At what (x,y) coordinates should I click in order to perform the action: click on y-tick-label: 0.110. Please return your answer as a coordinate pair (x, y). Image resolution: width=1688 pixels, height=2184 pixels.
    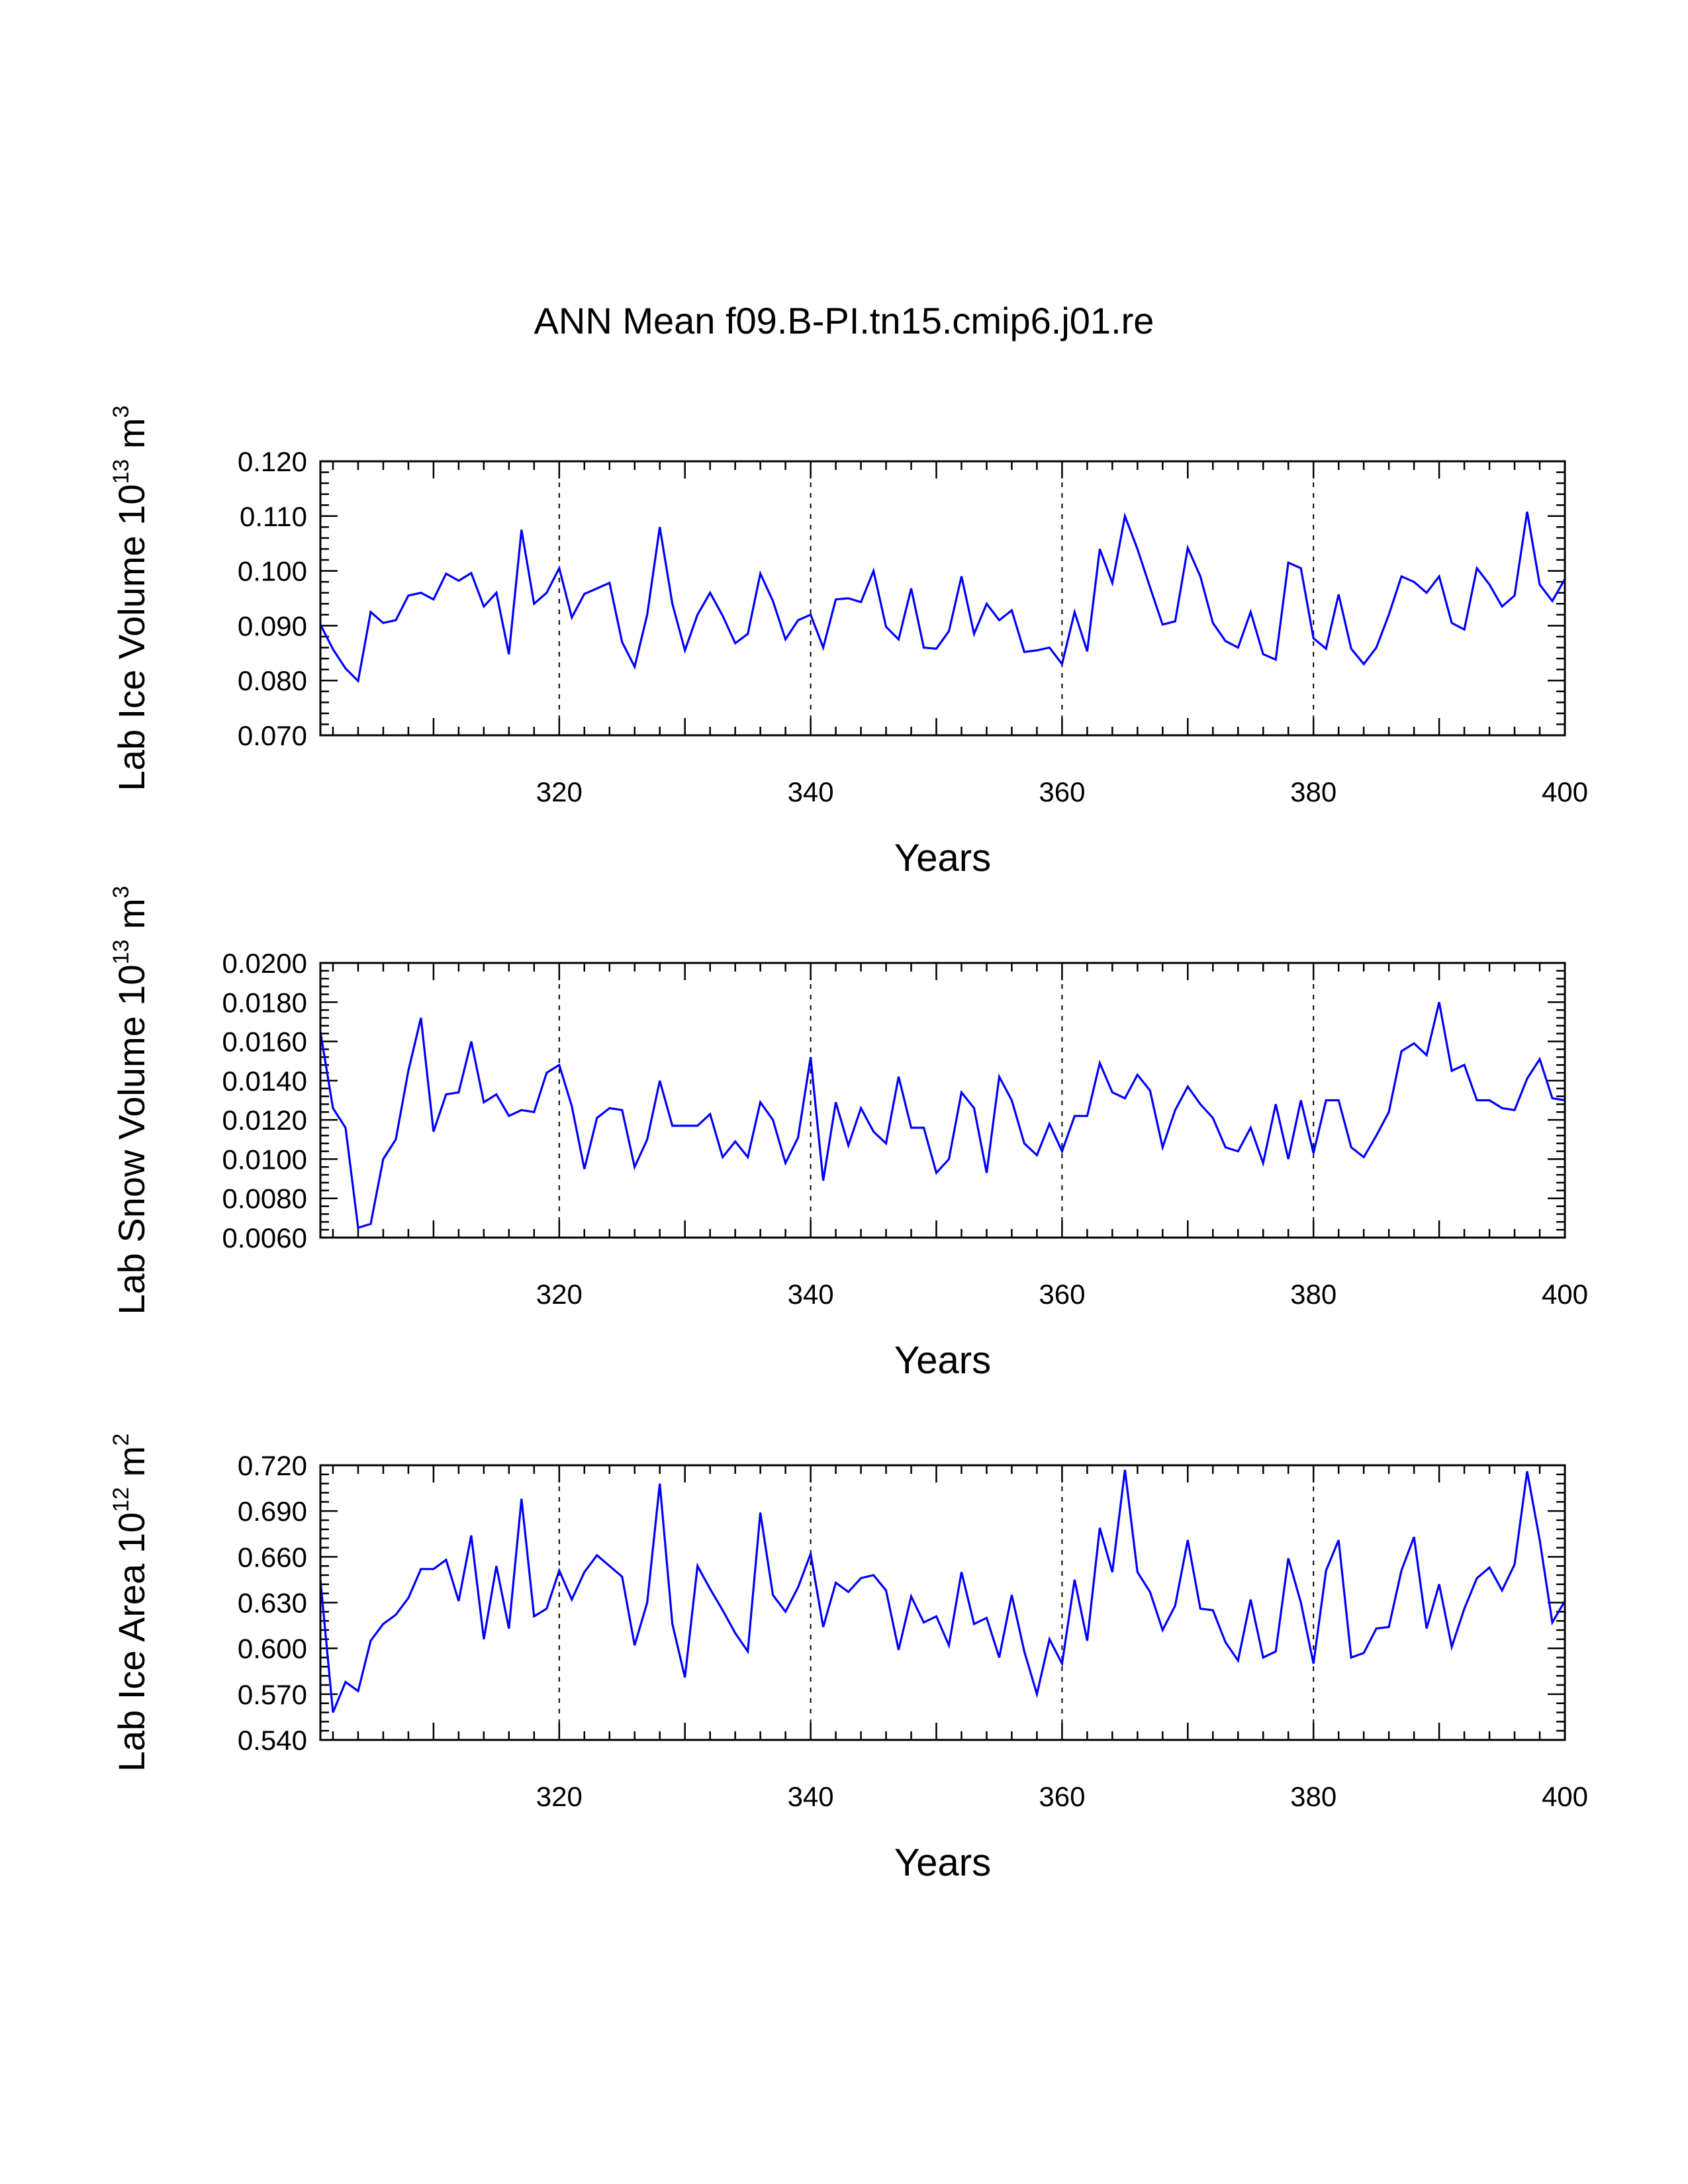
    Looking at the image, I should click on (273, 516).